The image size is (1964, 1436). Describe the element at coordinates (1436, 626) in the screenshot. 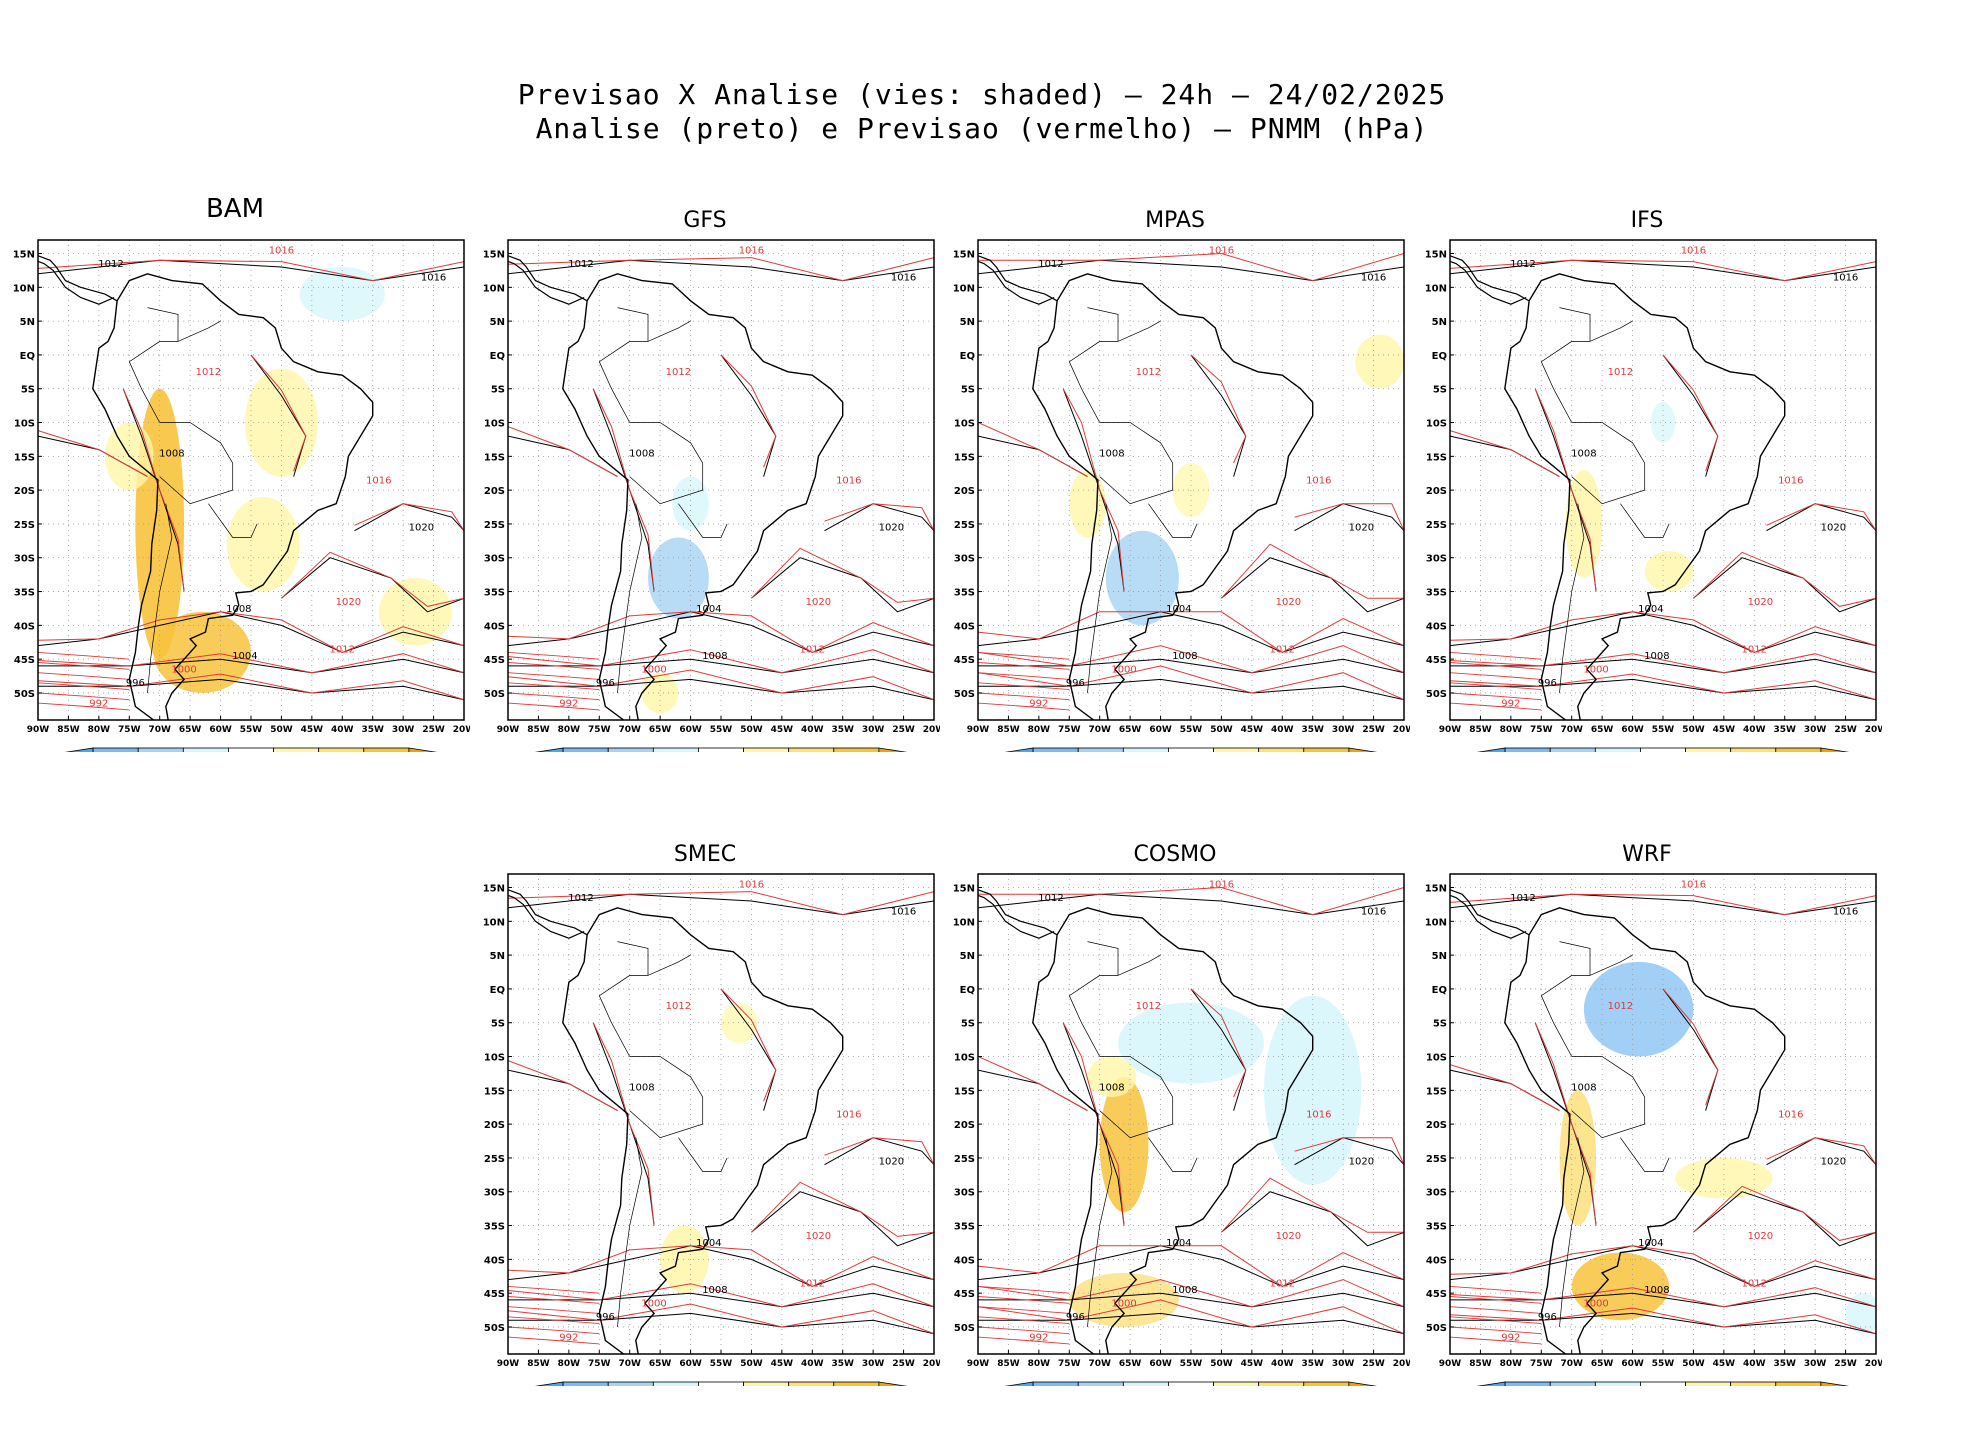

I see `lat-tick-label: 40S` at that location.